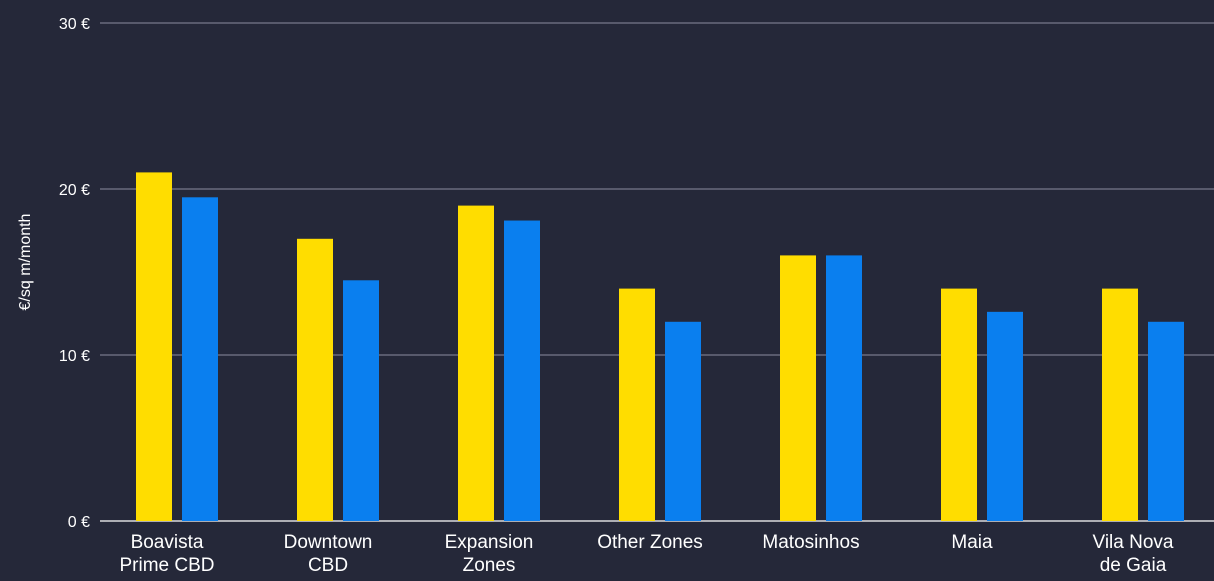 This screenshot has width=1214, height=581. Describe the element at coordinates (328, 554) in the screenshot. I see `x-category-label: Downtown CBD` at that location.